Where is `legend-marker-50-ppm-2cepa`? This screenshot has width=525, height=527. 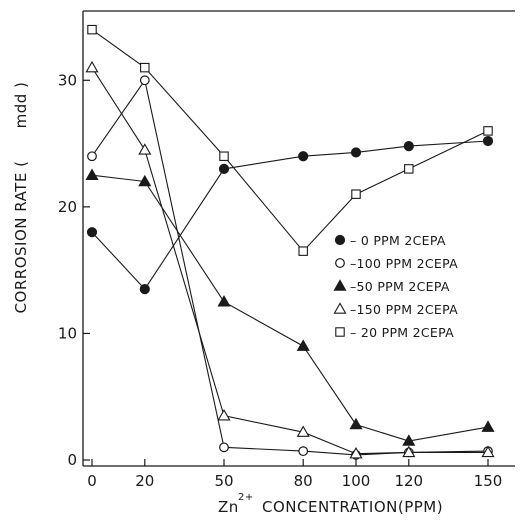
legend-marker-50-ppm-2cepa is located at coordinates (340, 285).